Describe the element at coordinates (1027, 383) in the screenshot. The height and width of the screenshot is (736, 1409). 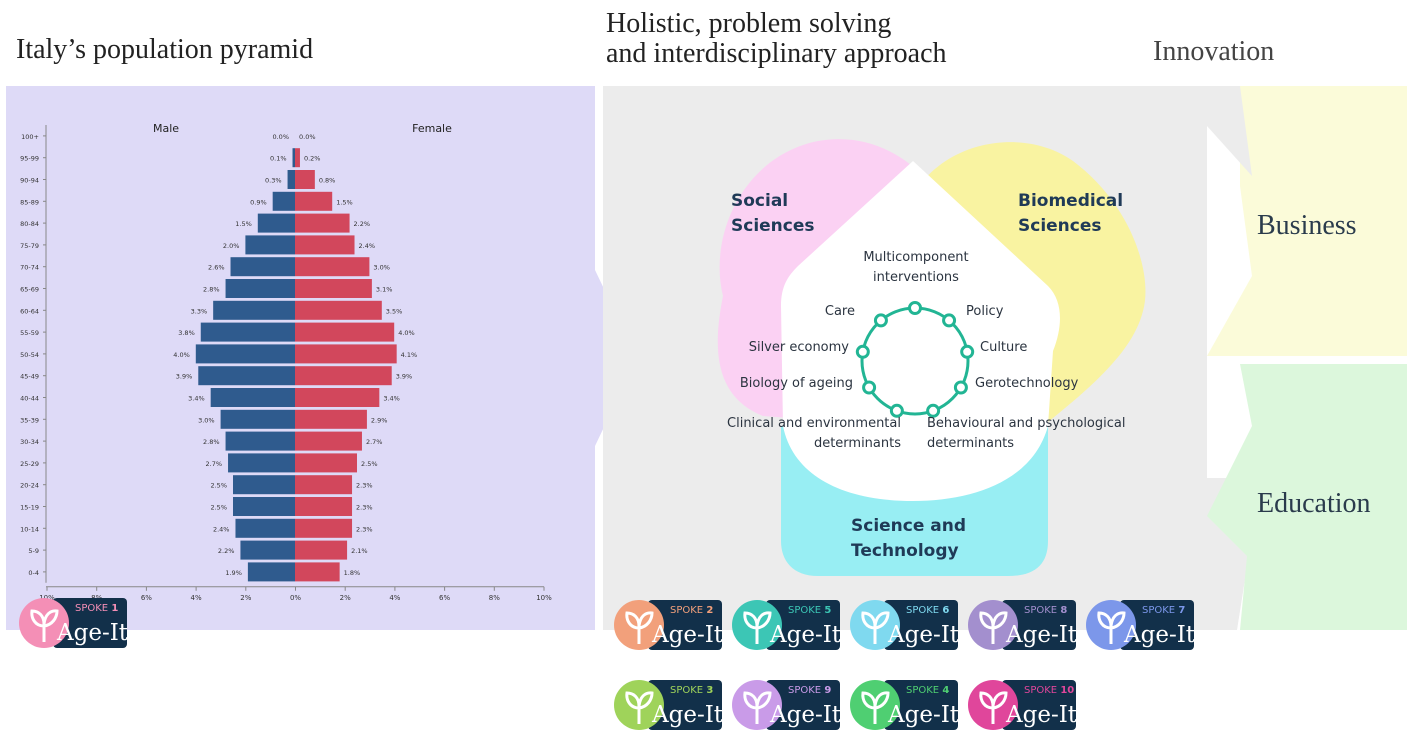
I see `topic-gerotechnology: Gerotechnology` at that location.